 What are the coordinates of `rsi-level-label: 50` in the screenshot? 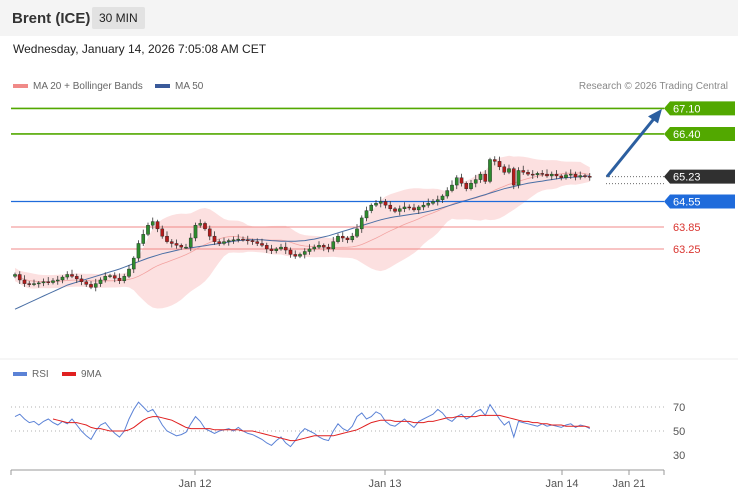 It's located at (679, 432).